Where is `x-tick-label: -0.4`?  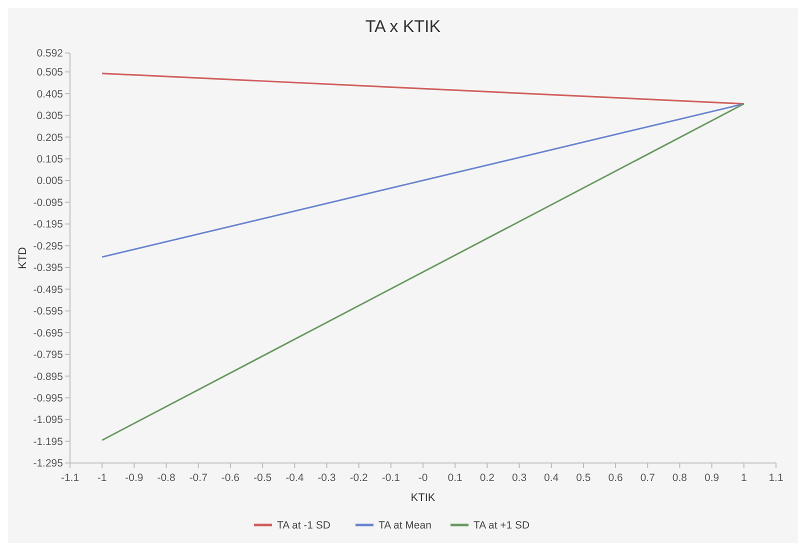
x-tick-label: -0.4 is located at coordinates (295, 478).